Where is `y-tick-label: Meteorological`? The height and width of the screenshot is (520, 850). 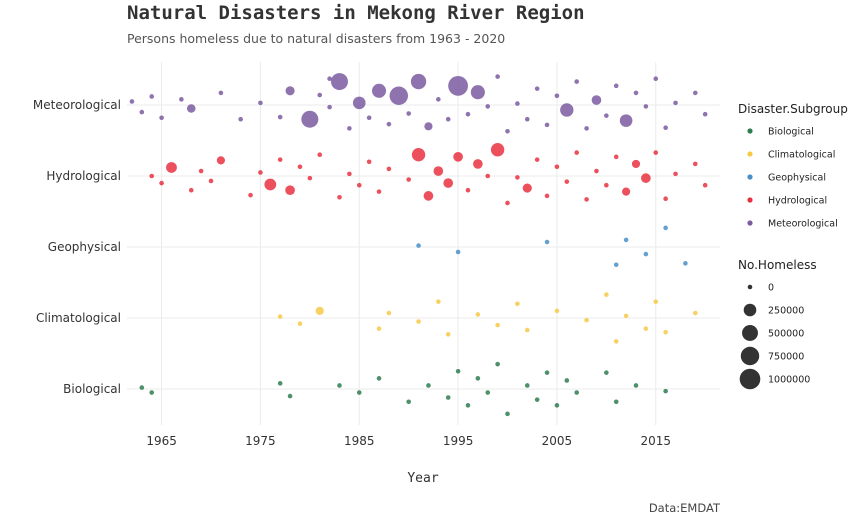
y-tick-label: Meteorological is located at coordinates (77, 105).